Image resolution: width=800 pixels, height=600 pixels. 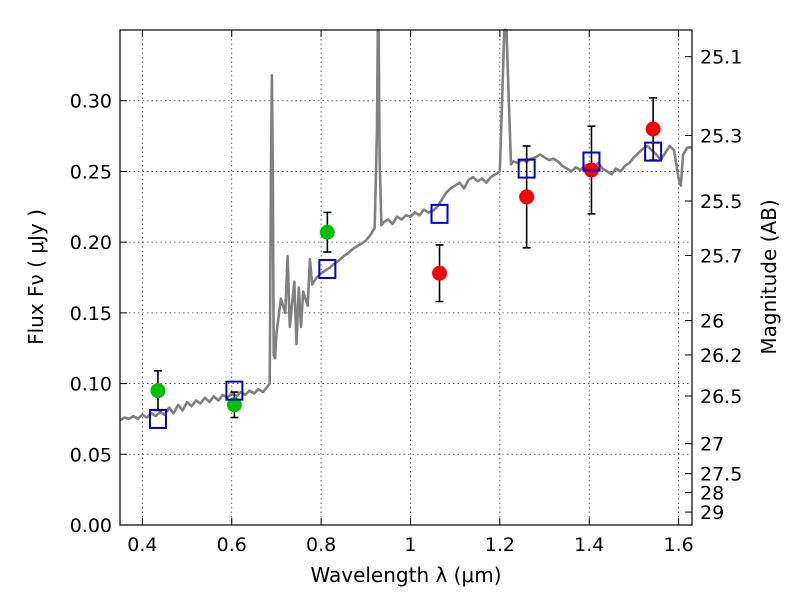 What do you see at coordinates (500, 545) in the screenshot?
I see `x-tick-label: 1.2` at bounding box center [500, 545].